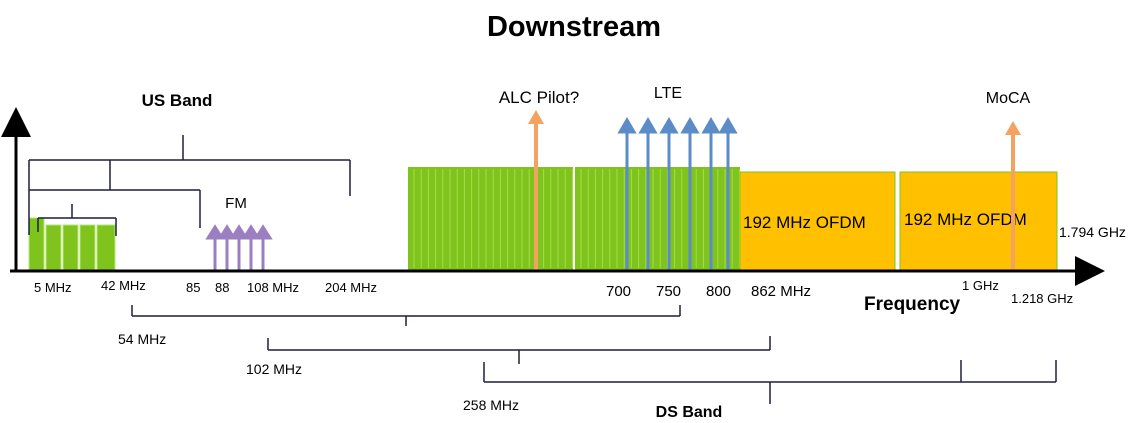 The width and height of the screenshot is (1148, 423). What do you see at coordinates (689, 412) in the screenshot?
I see `ds-band-label: DS Band` at bounding box center [689, 412].